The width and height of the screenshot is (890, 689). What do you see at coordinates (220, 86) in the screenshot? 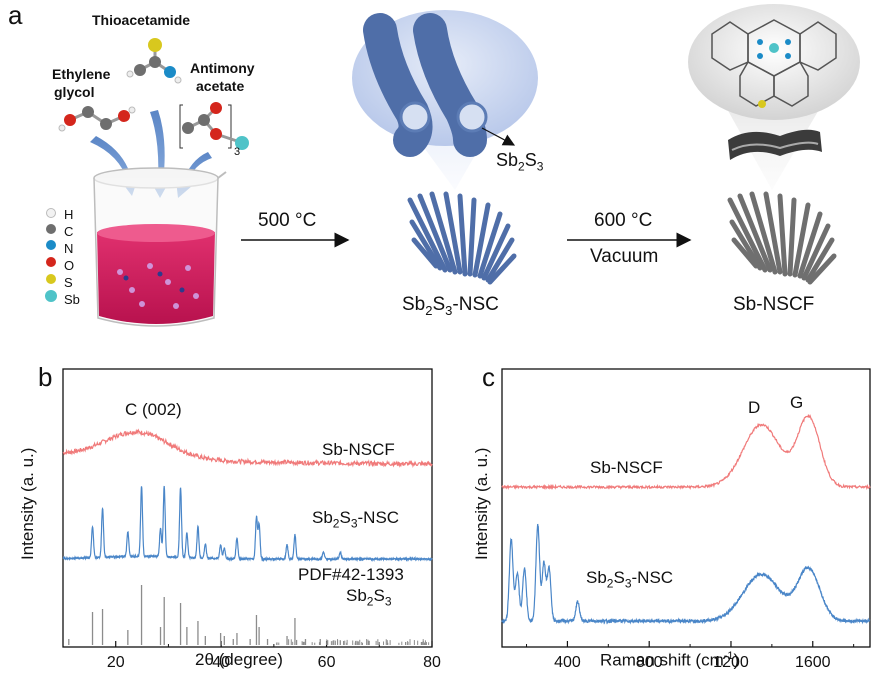
I see `acetate-label-2: acetate` at bounding box center [220, 86].